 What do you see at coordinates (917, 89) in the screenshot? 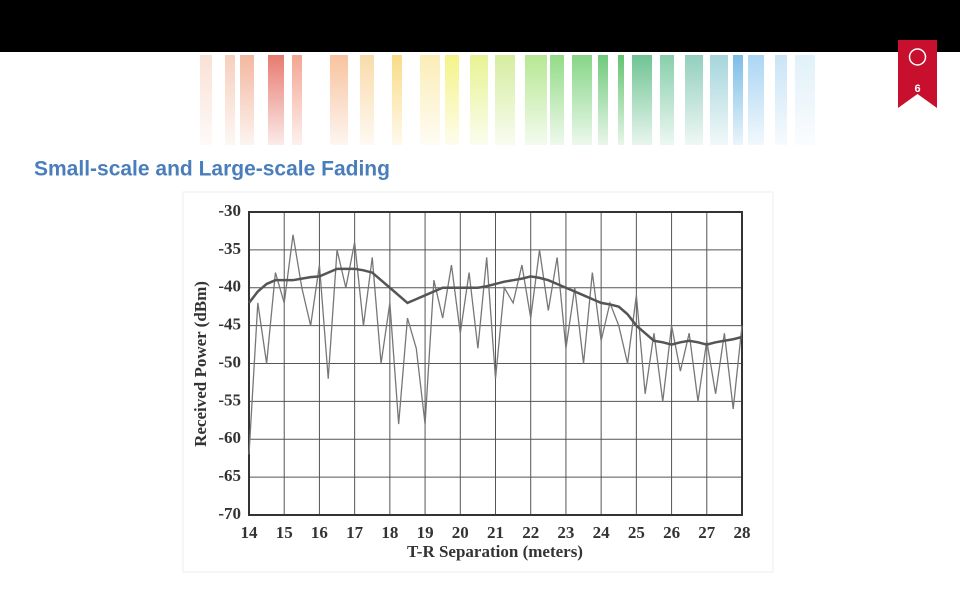
I see `page-number: 6` at bounding box center [917, 89].